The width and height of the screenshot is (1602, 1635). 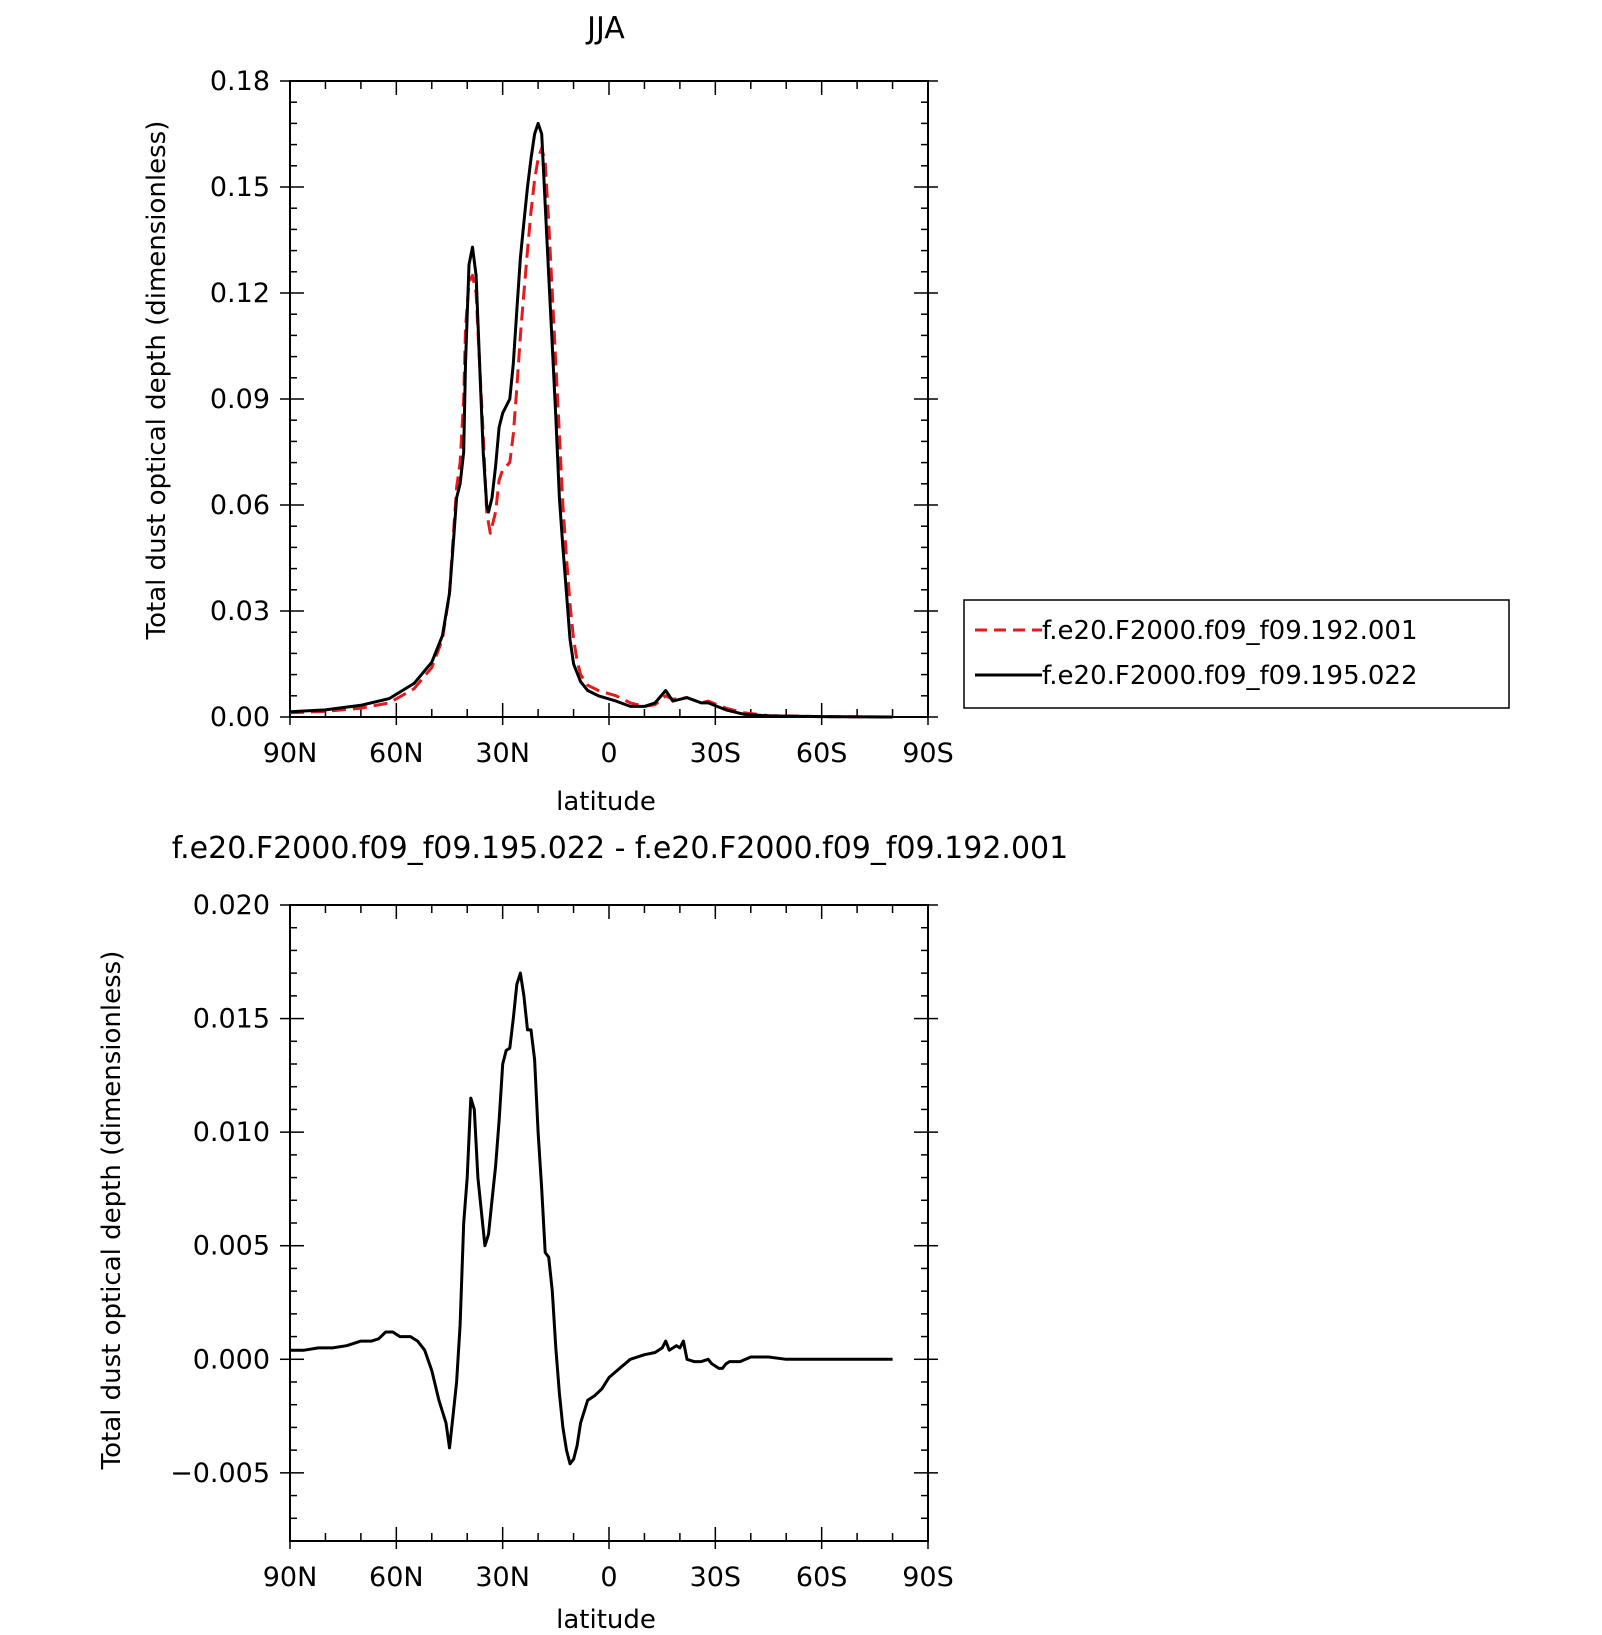 I want to click on y-tick-label: 0.18, so click(x=240, y=81).